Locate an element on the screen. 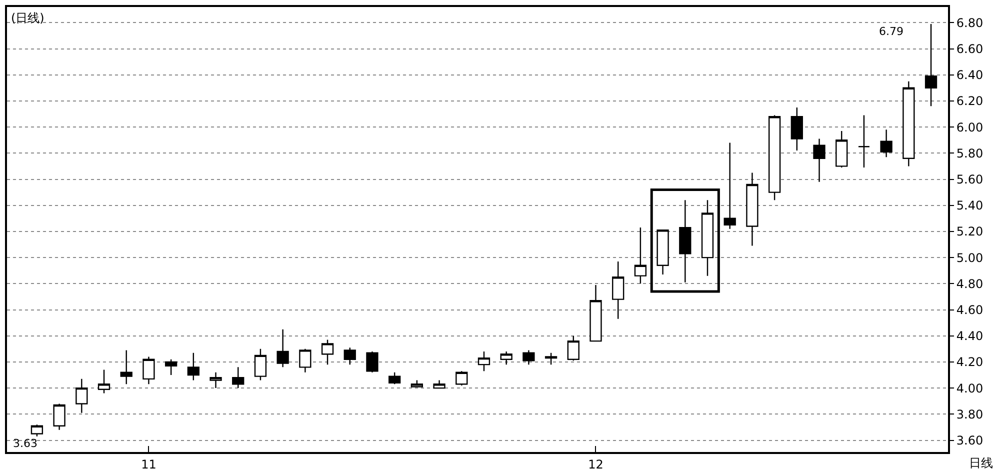 The height and width of the screenshot is (476, 996). y-tick-label: 5.80 is located at coordinates (970, 153).